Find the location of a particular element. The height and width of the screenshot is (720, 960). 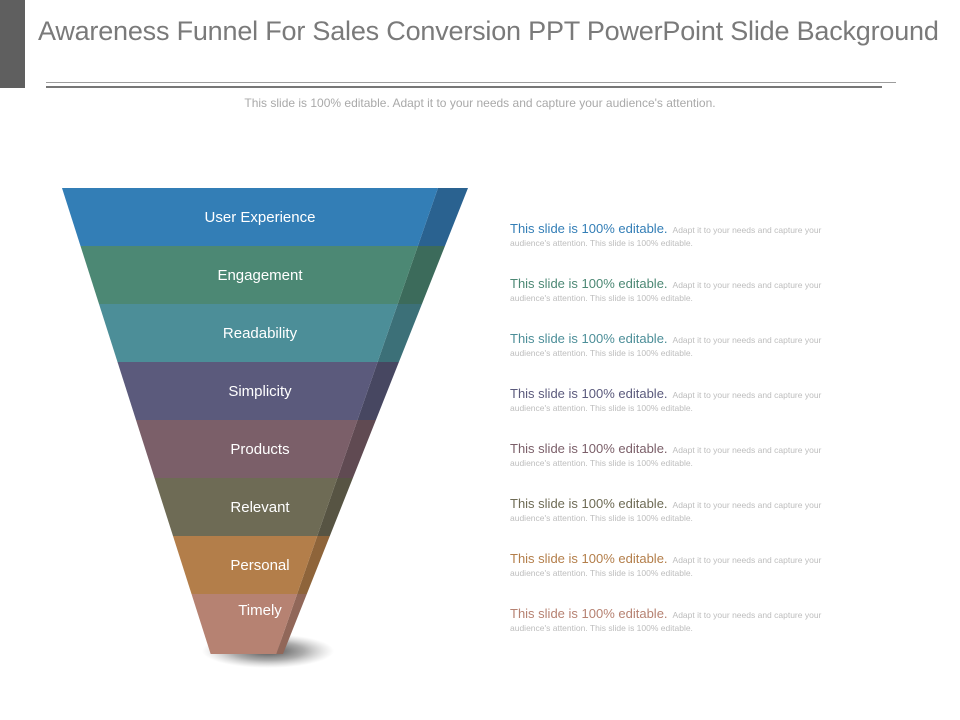

funnel-segment-label: Simplicity is located at coordinates (260, 391).